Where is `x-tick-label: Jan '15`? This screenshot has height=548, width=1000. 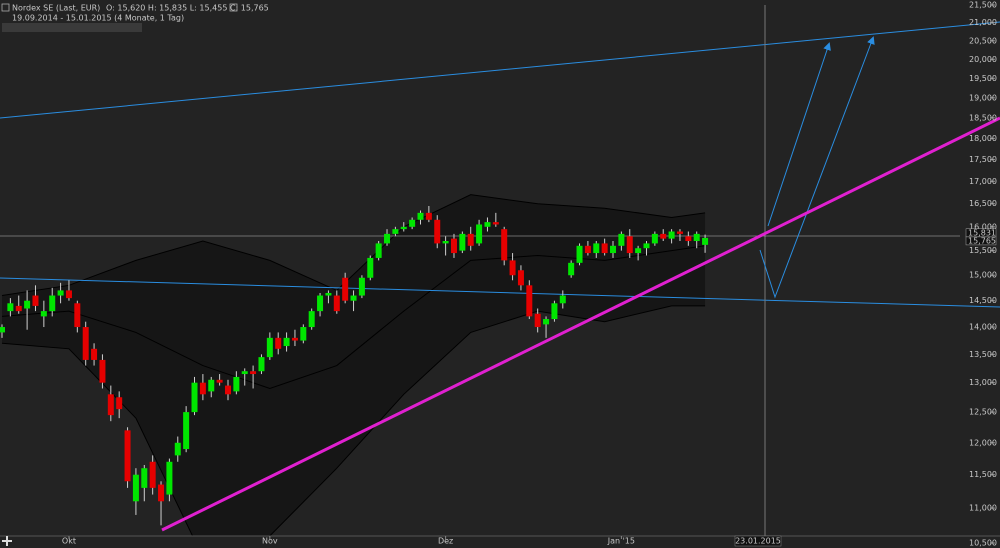
x-tick-label: Jan '15 is located at coordinates (621, 541).